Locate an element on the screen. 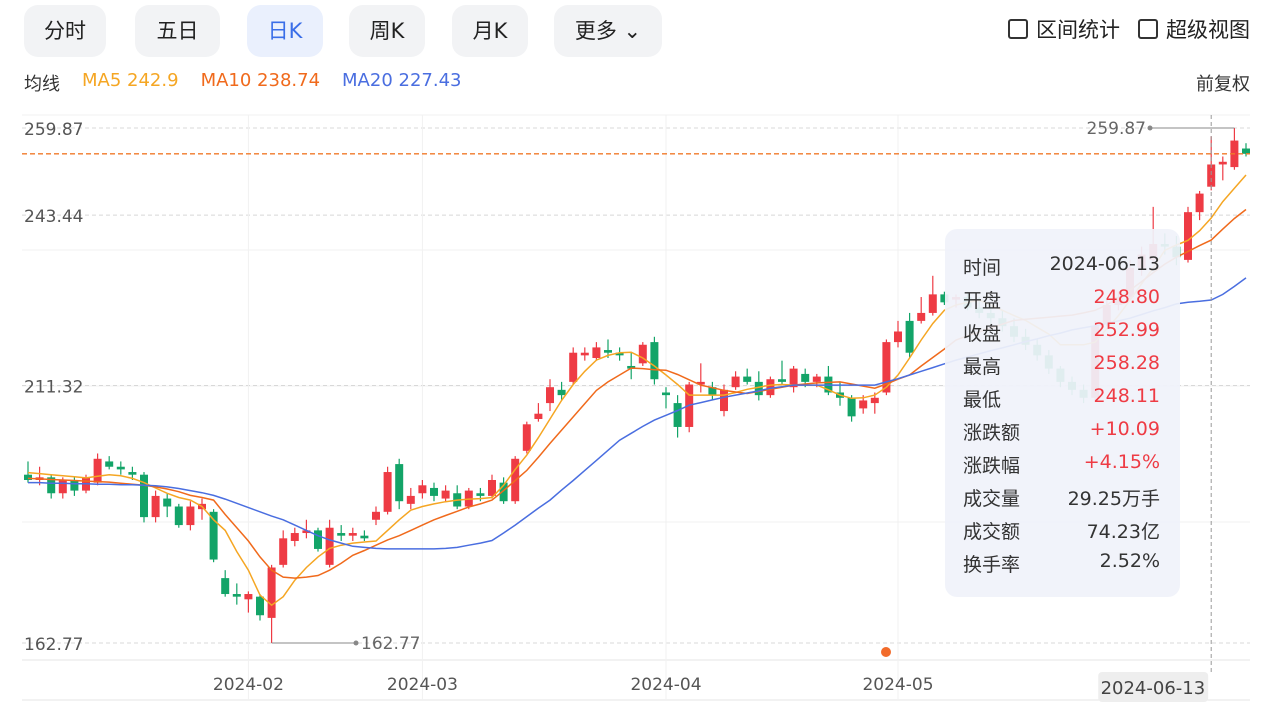 Image resolution: width=1276 pixels, height=706 pixels. tooltip-value: 74.23亿 is located at coordinates (1123, 532).